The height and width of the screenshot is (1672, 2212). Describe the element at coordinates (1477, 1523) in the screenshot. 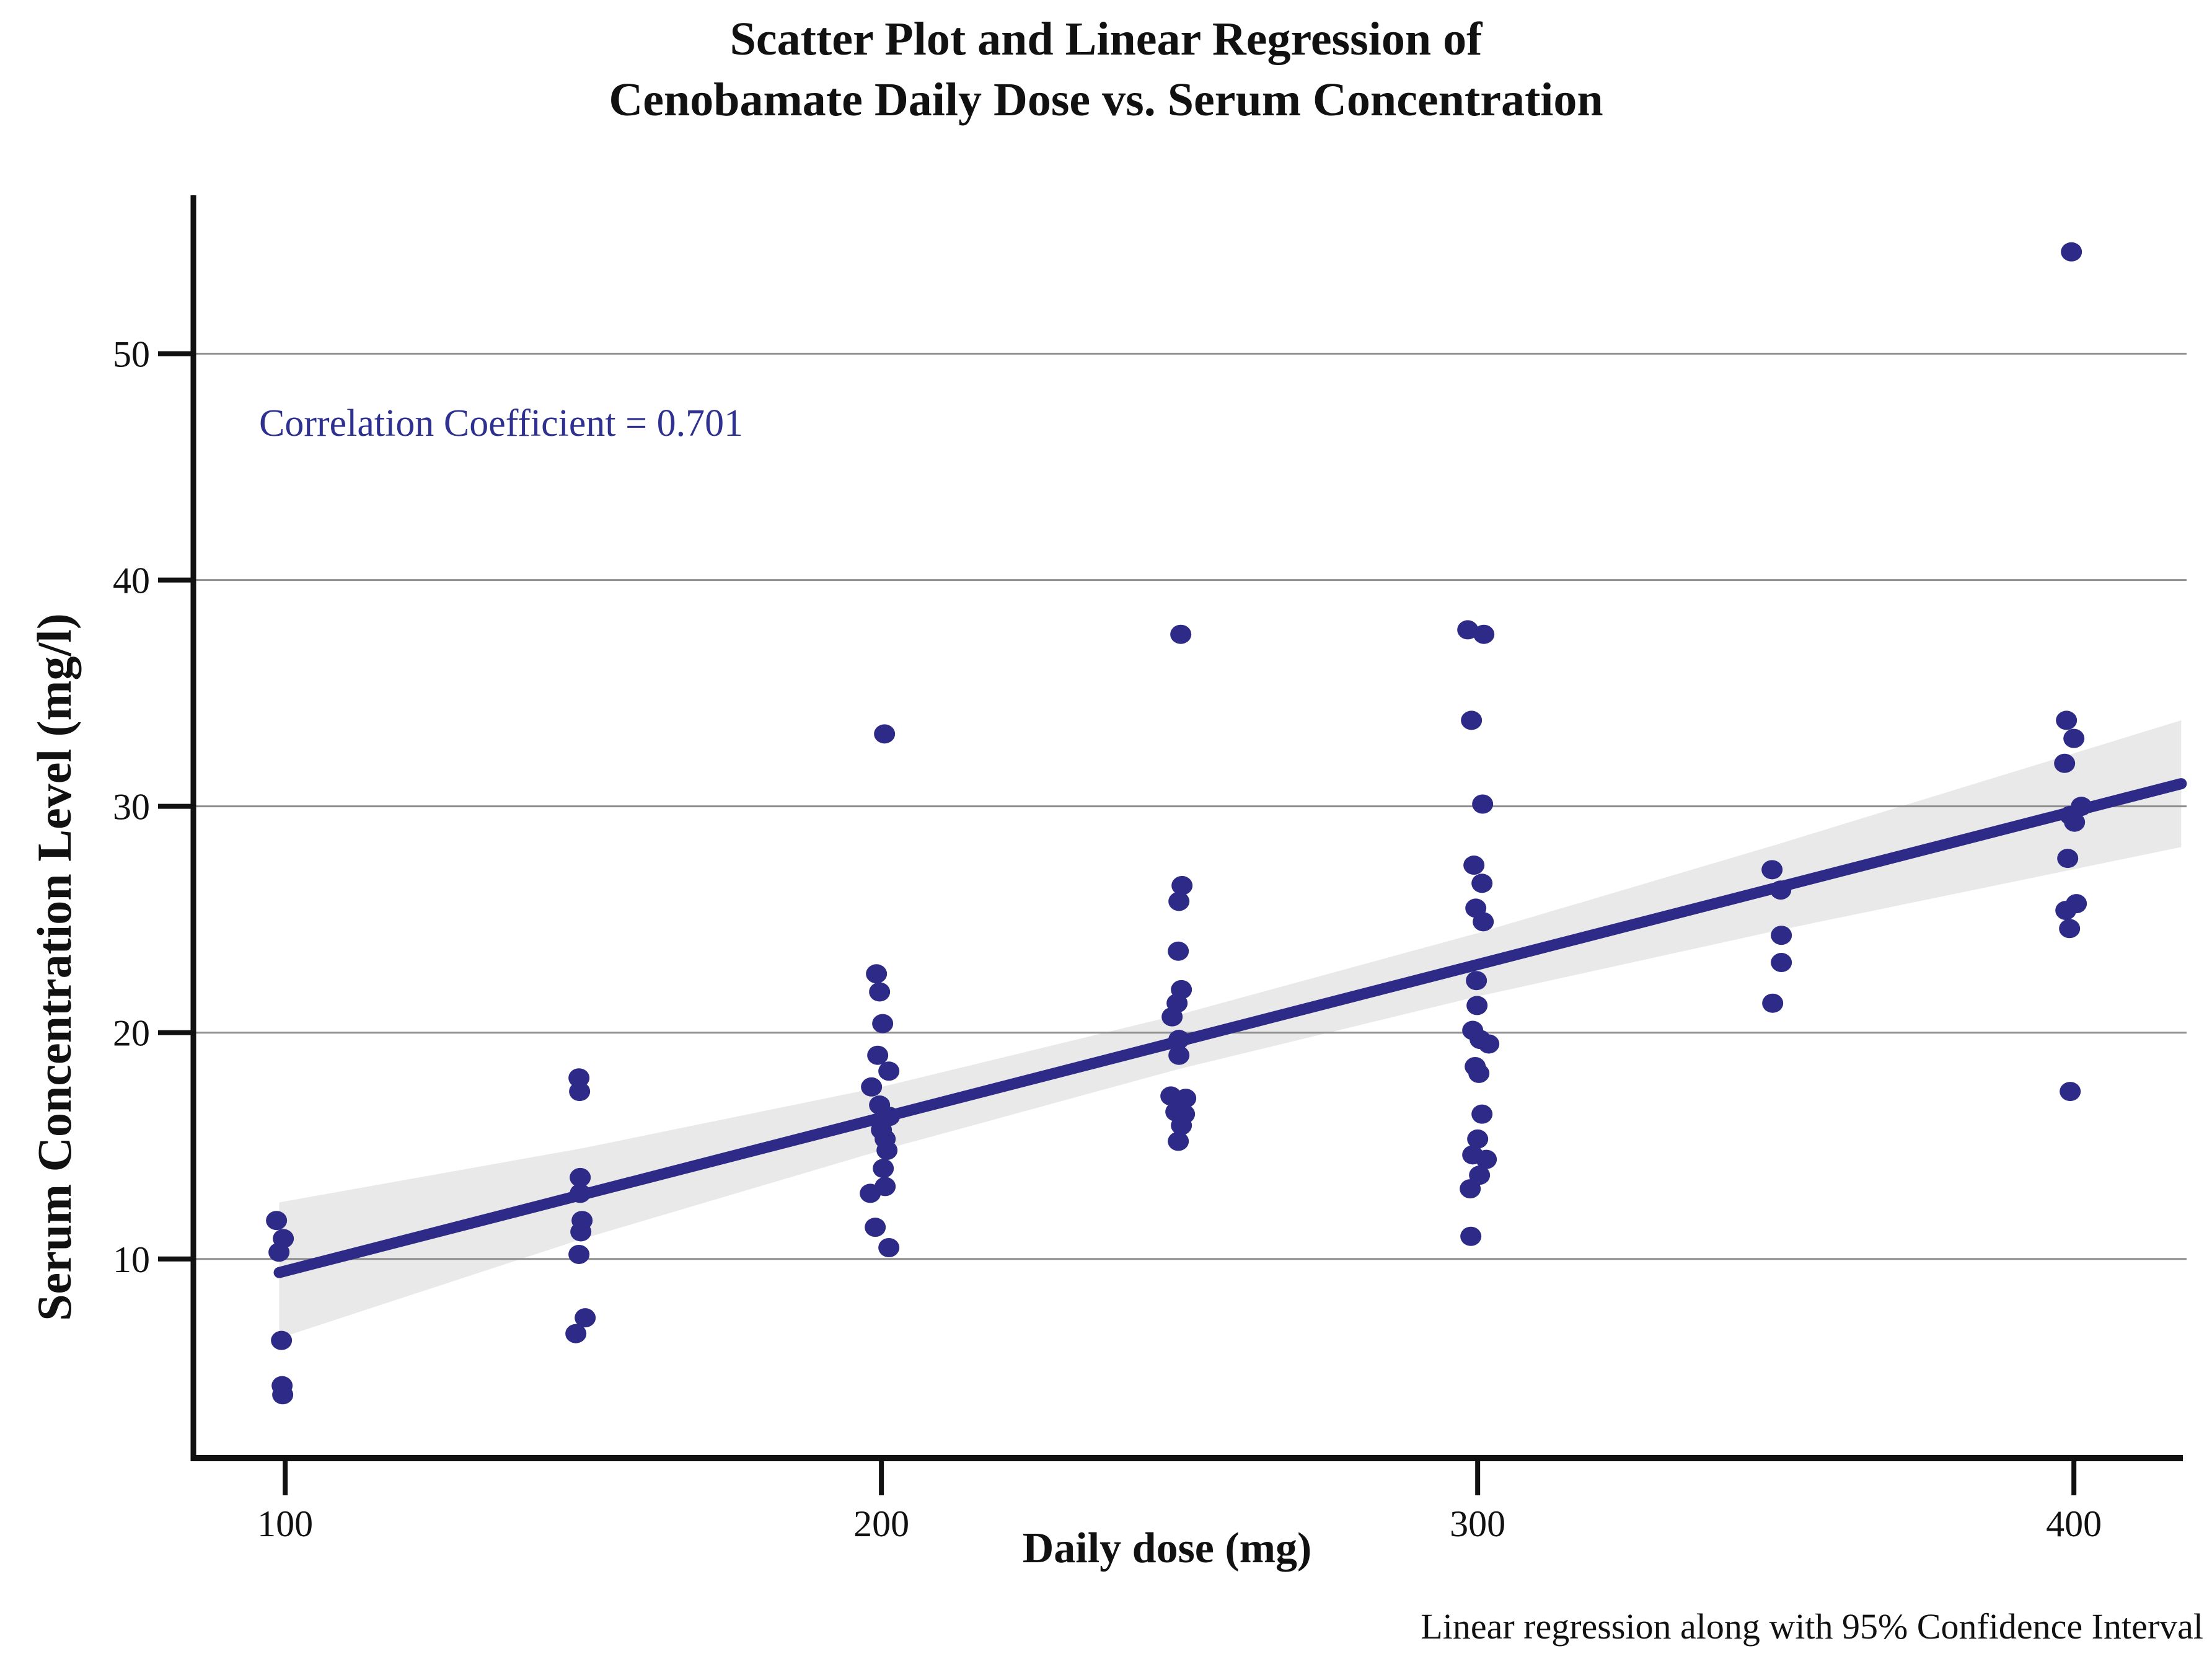

I see `x-tick-label-300: 300` at that location.